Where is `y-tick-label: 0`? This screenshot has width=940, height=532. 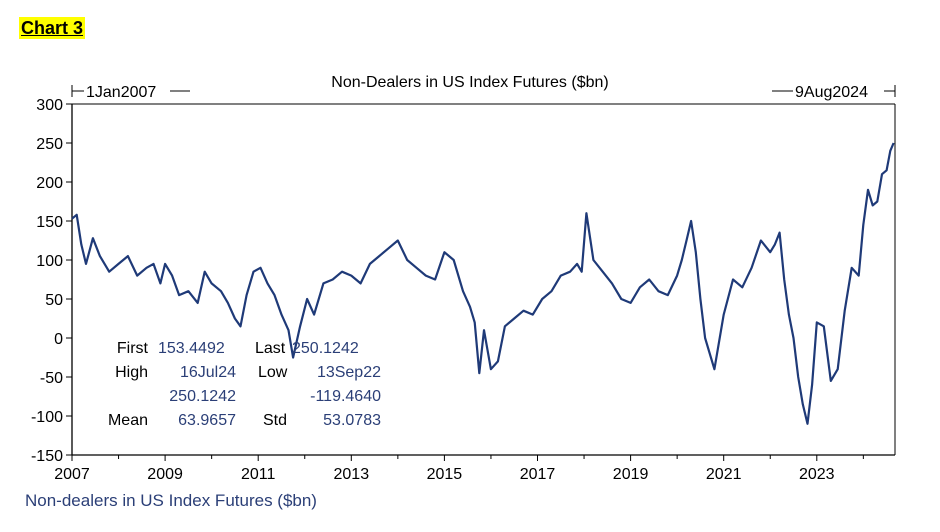
y-tick-label: 0 is located at coordinates (58, 339).